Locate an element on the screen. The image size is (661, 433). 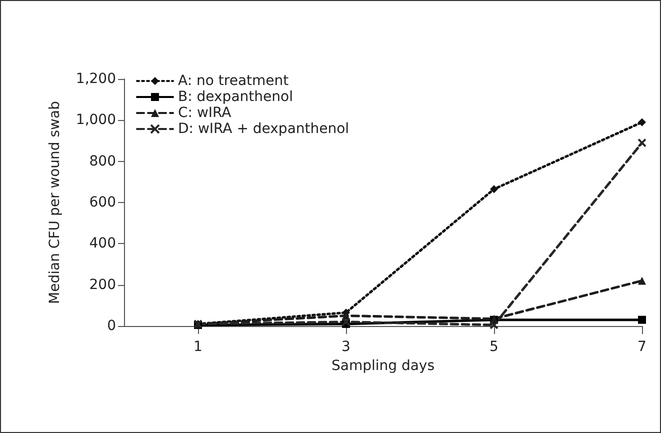
x-tick-label: 3 is located at coordinates (346, 347).